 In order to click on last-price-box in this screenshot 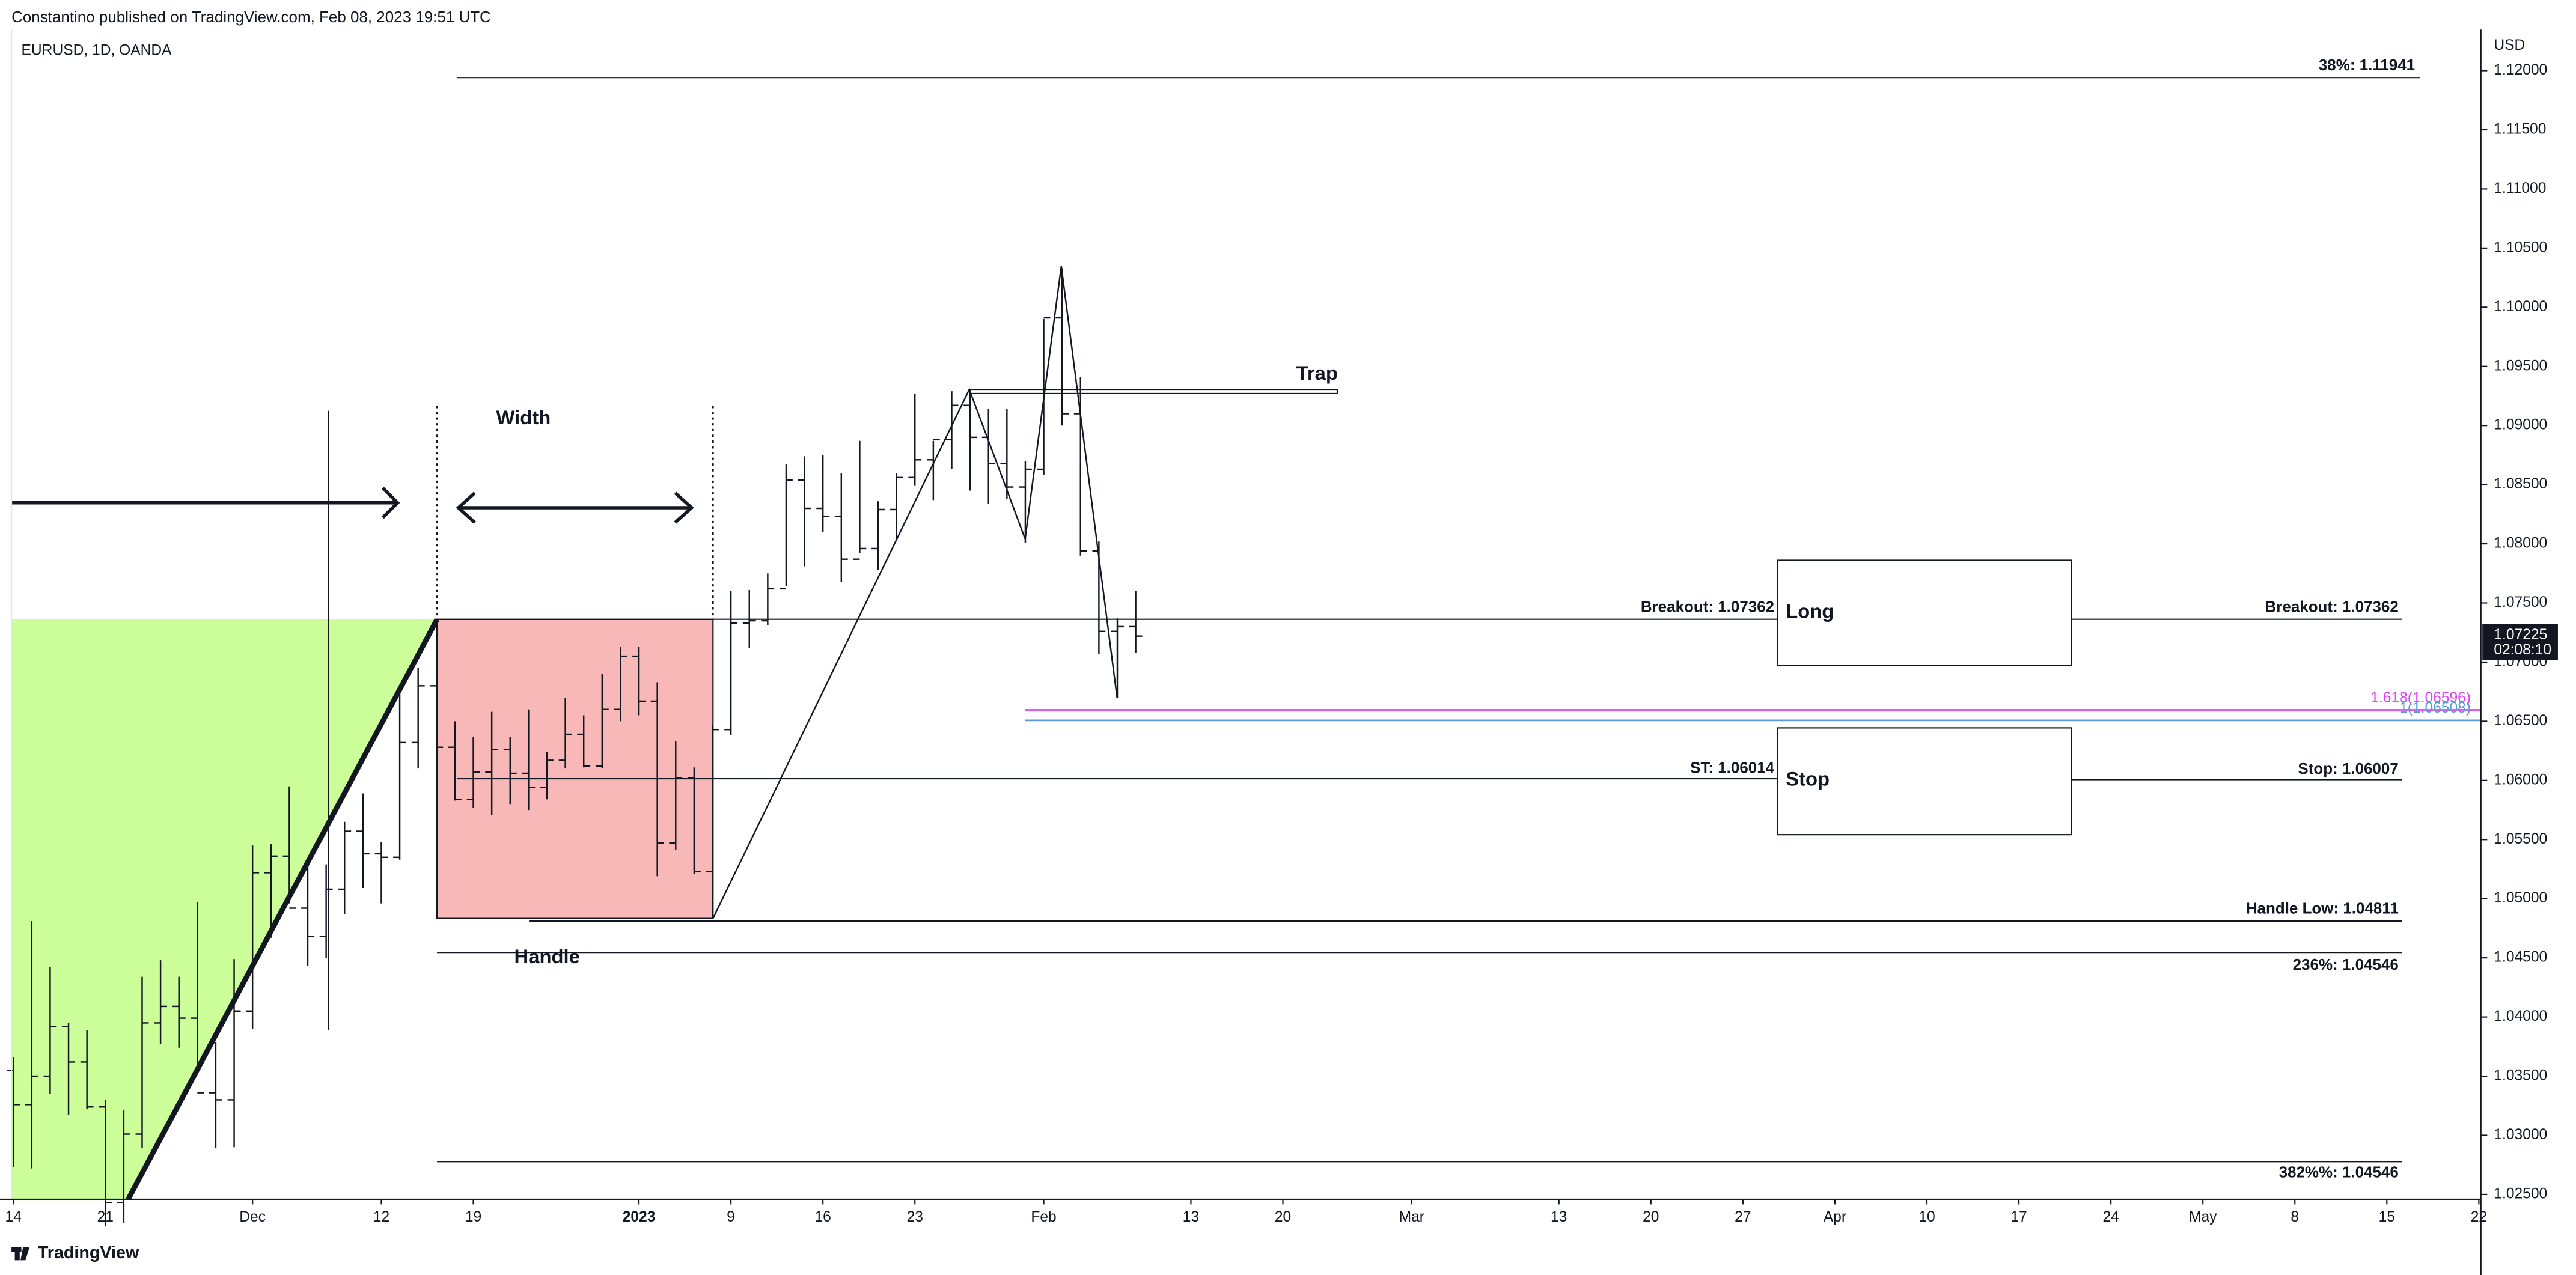, I will do `click(2520, 642)`.